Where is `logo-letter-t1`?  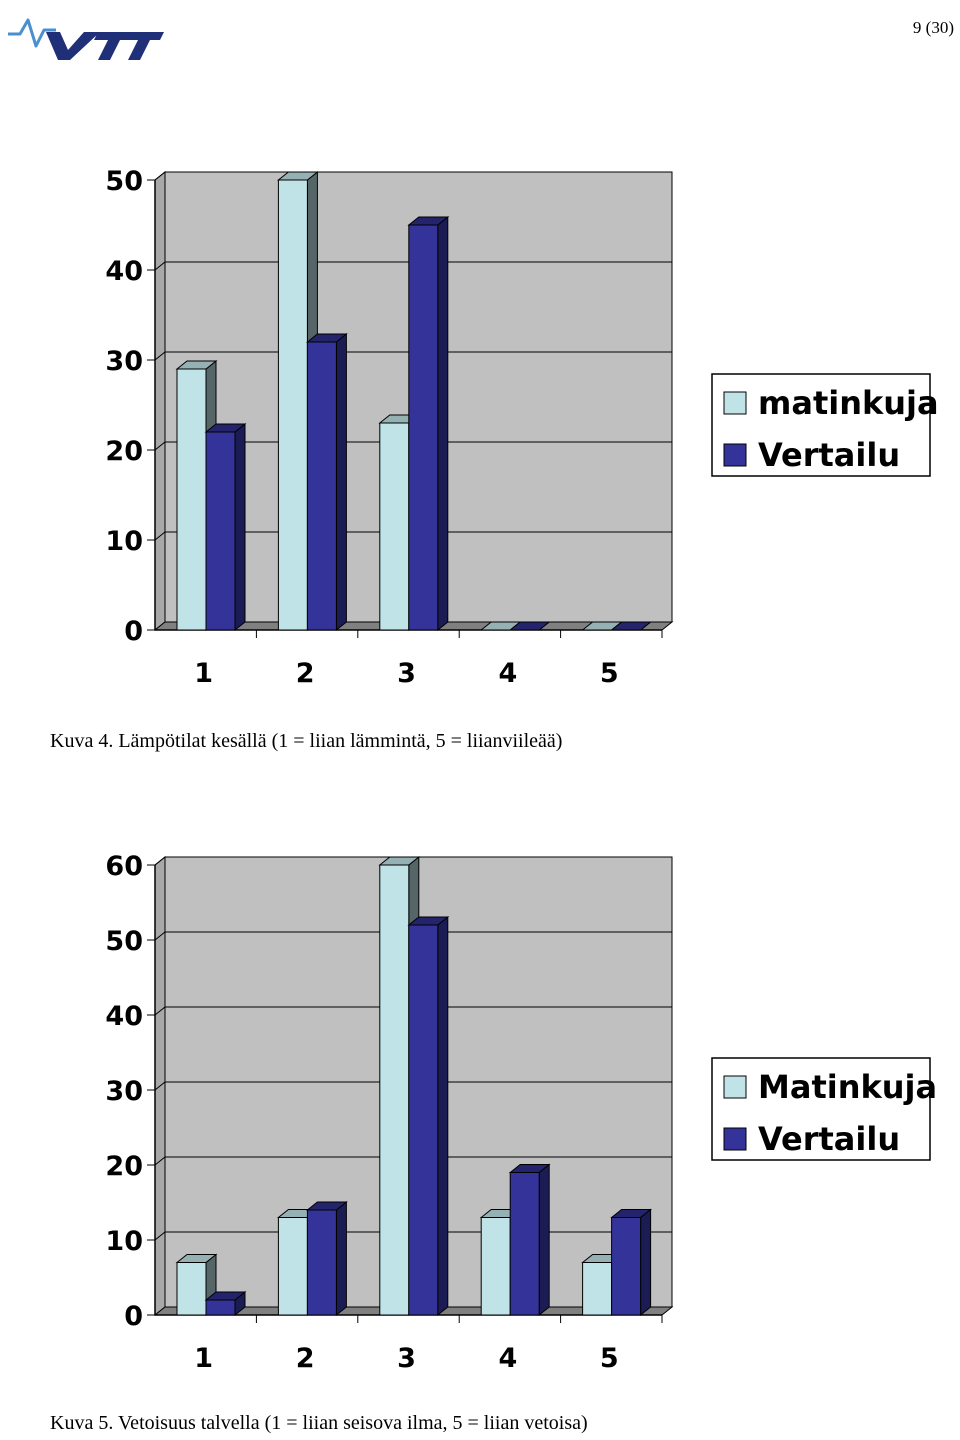
logo-letter-t1 is located at coordinates (115, 46).